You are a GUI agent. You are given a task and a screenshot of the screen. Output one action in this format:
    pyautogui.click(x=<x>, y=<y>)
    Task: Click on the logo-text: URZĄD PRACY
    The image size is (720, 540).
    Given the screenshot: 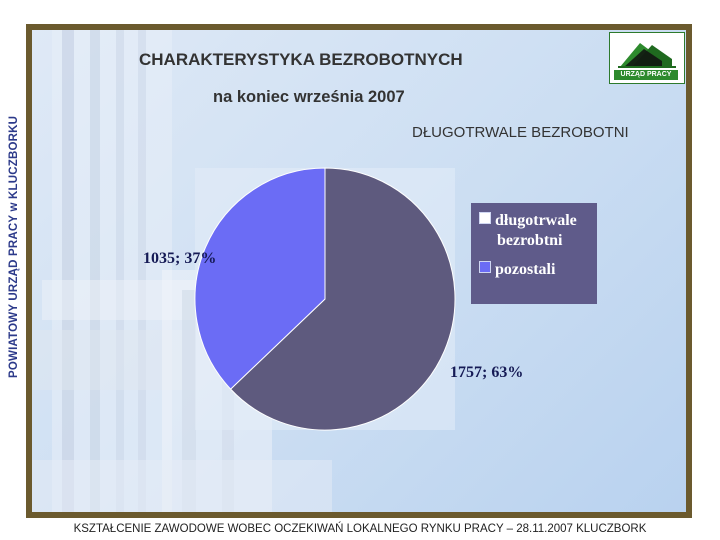 What is the action you would take?
    pyautogui.click(x=646, y=75)
    